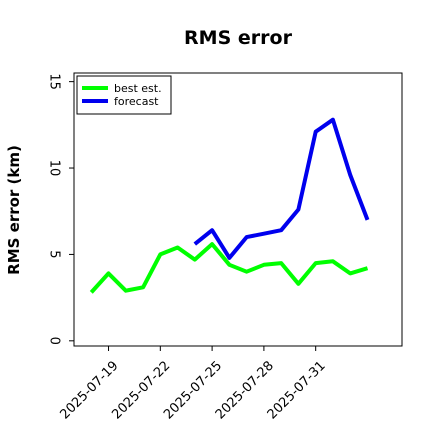  Describe the element at coordinates (238, 38) in the screenshot. I see `chart-title: RMS error` at that location.